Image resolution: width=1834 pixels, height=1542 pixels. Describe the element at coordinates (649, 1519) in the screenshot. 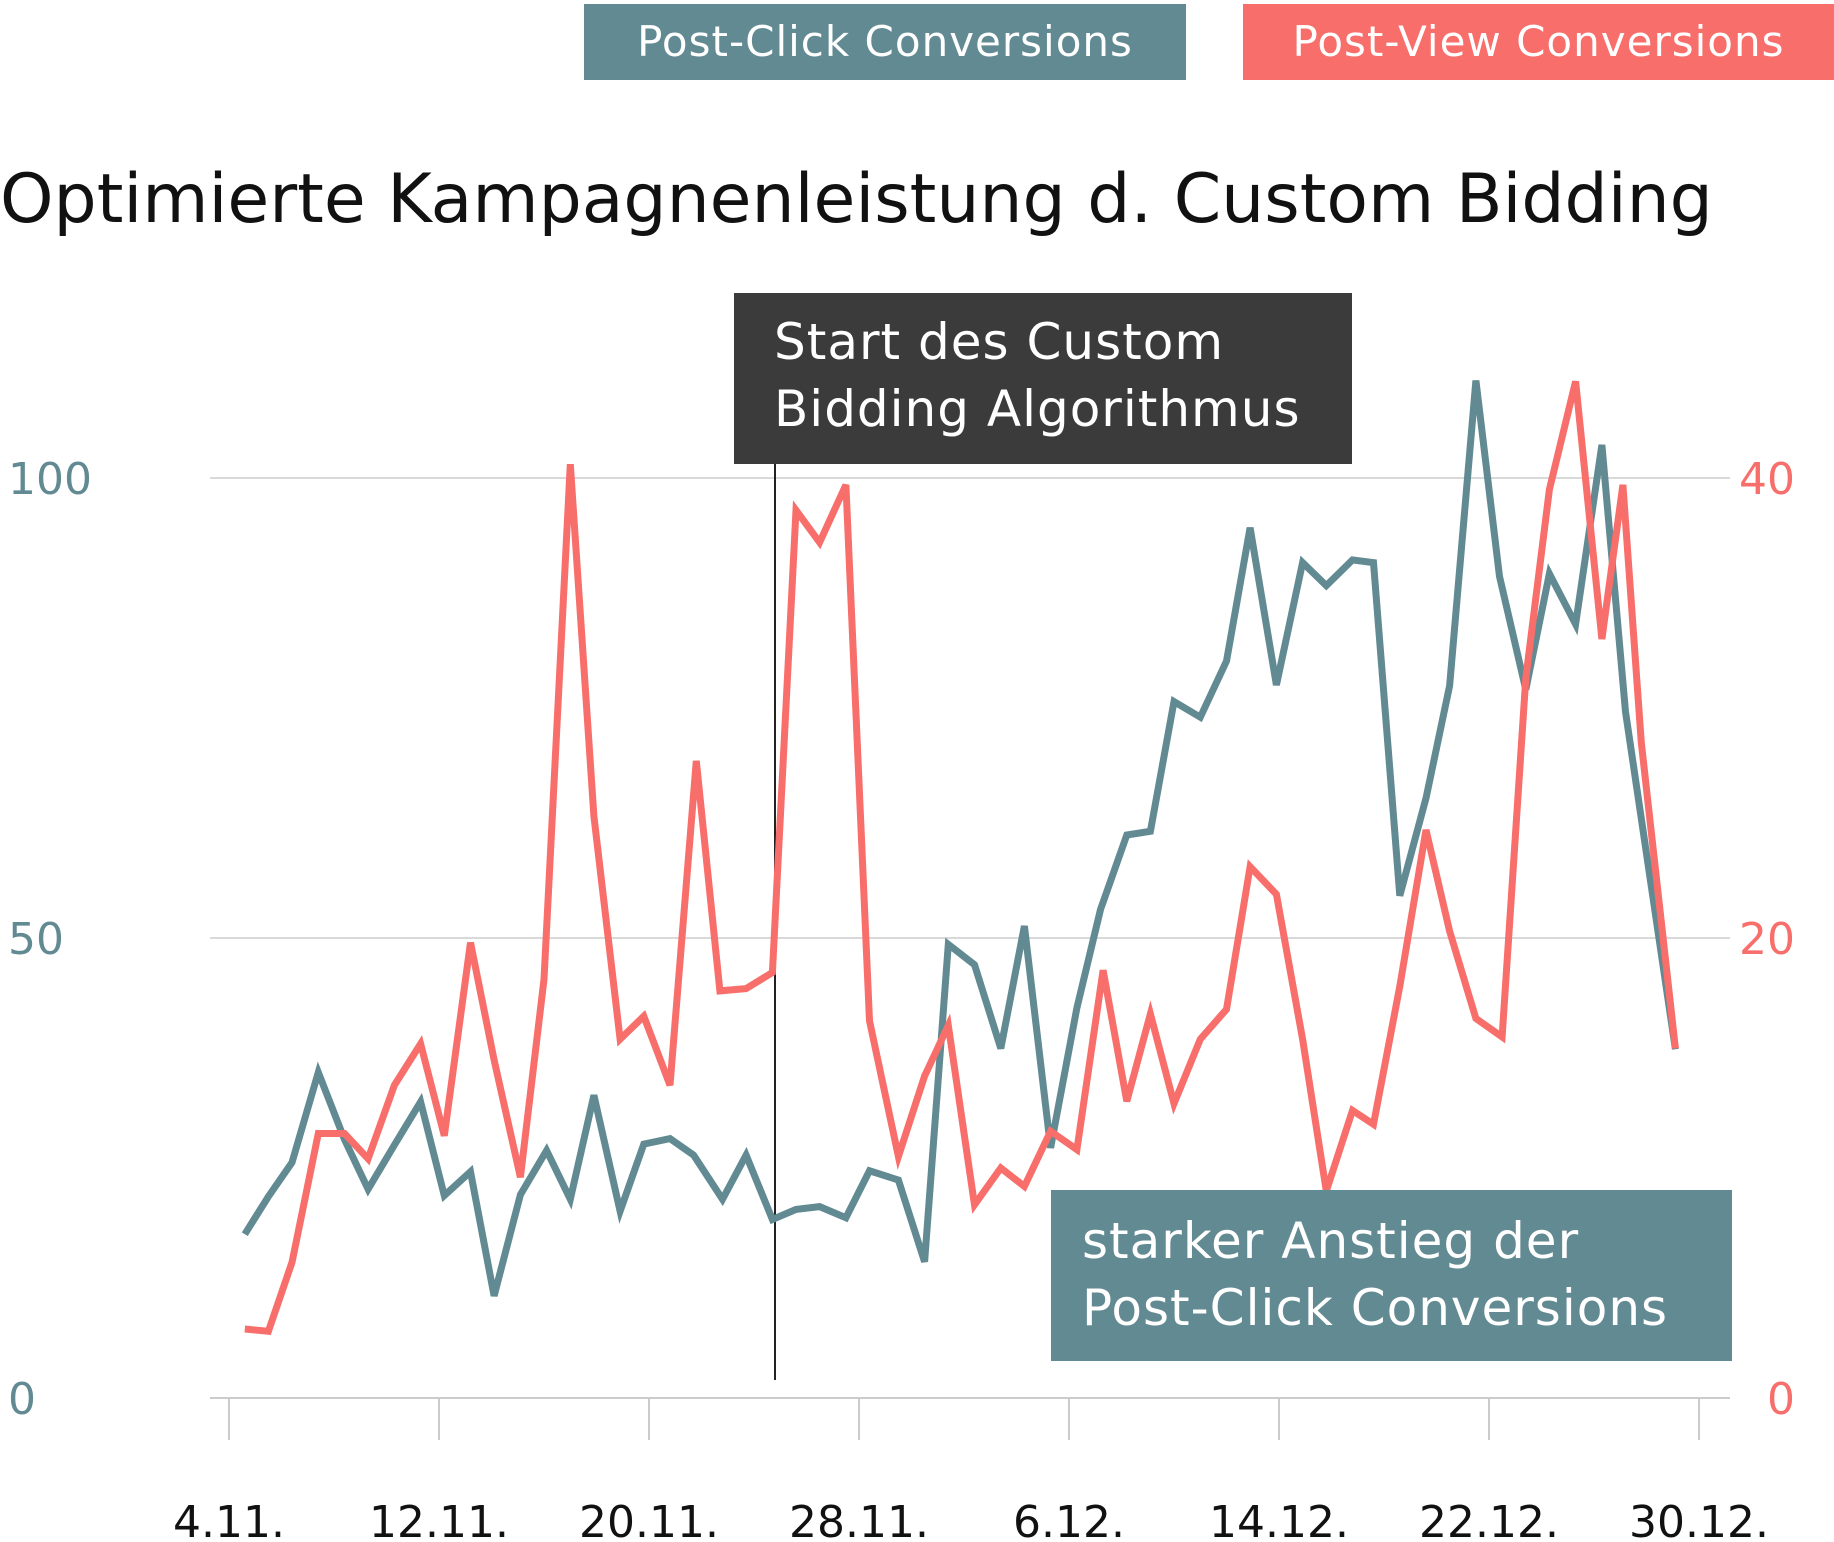

I see `x-axis-tick-label: 20.11.` at that location.